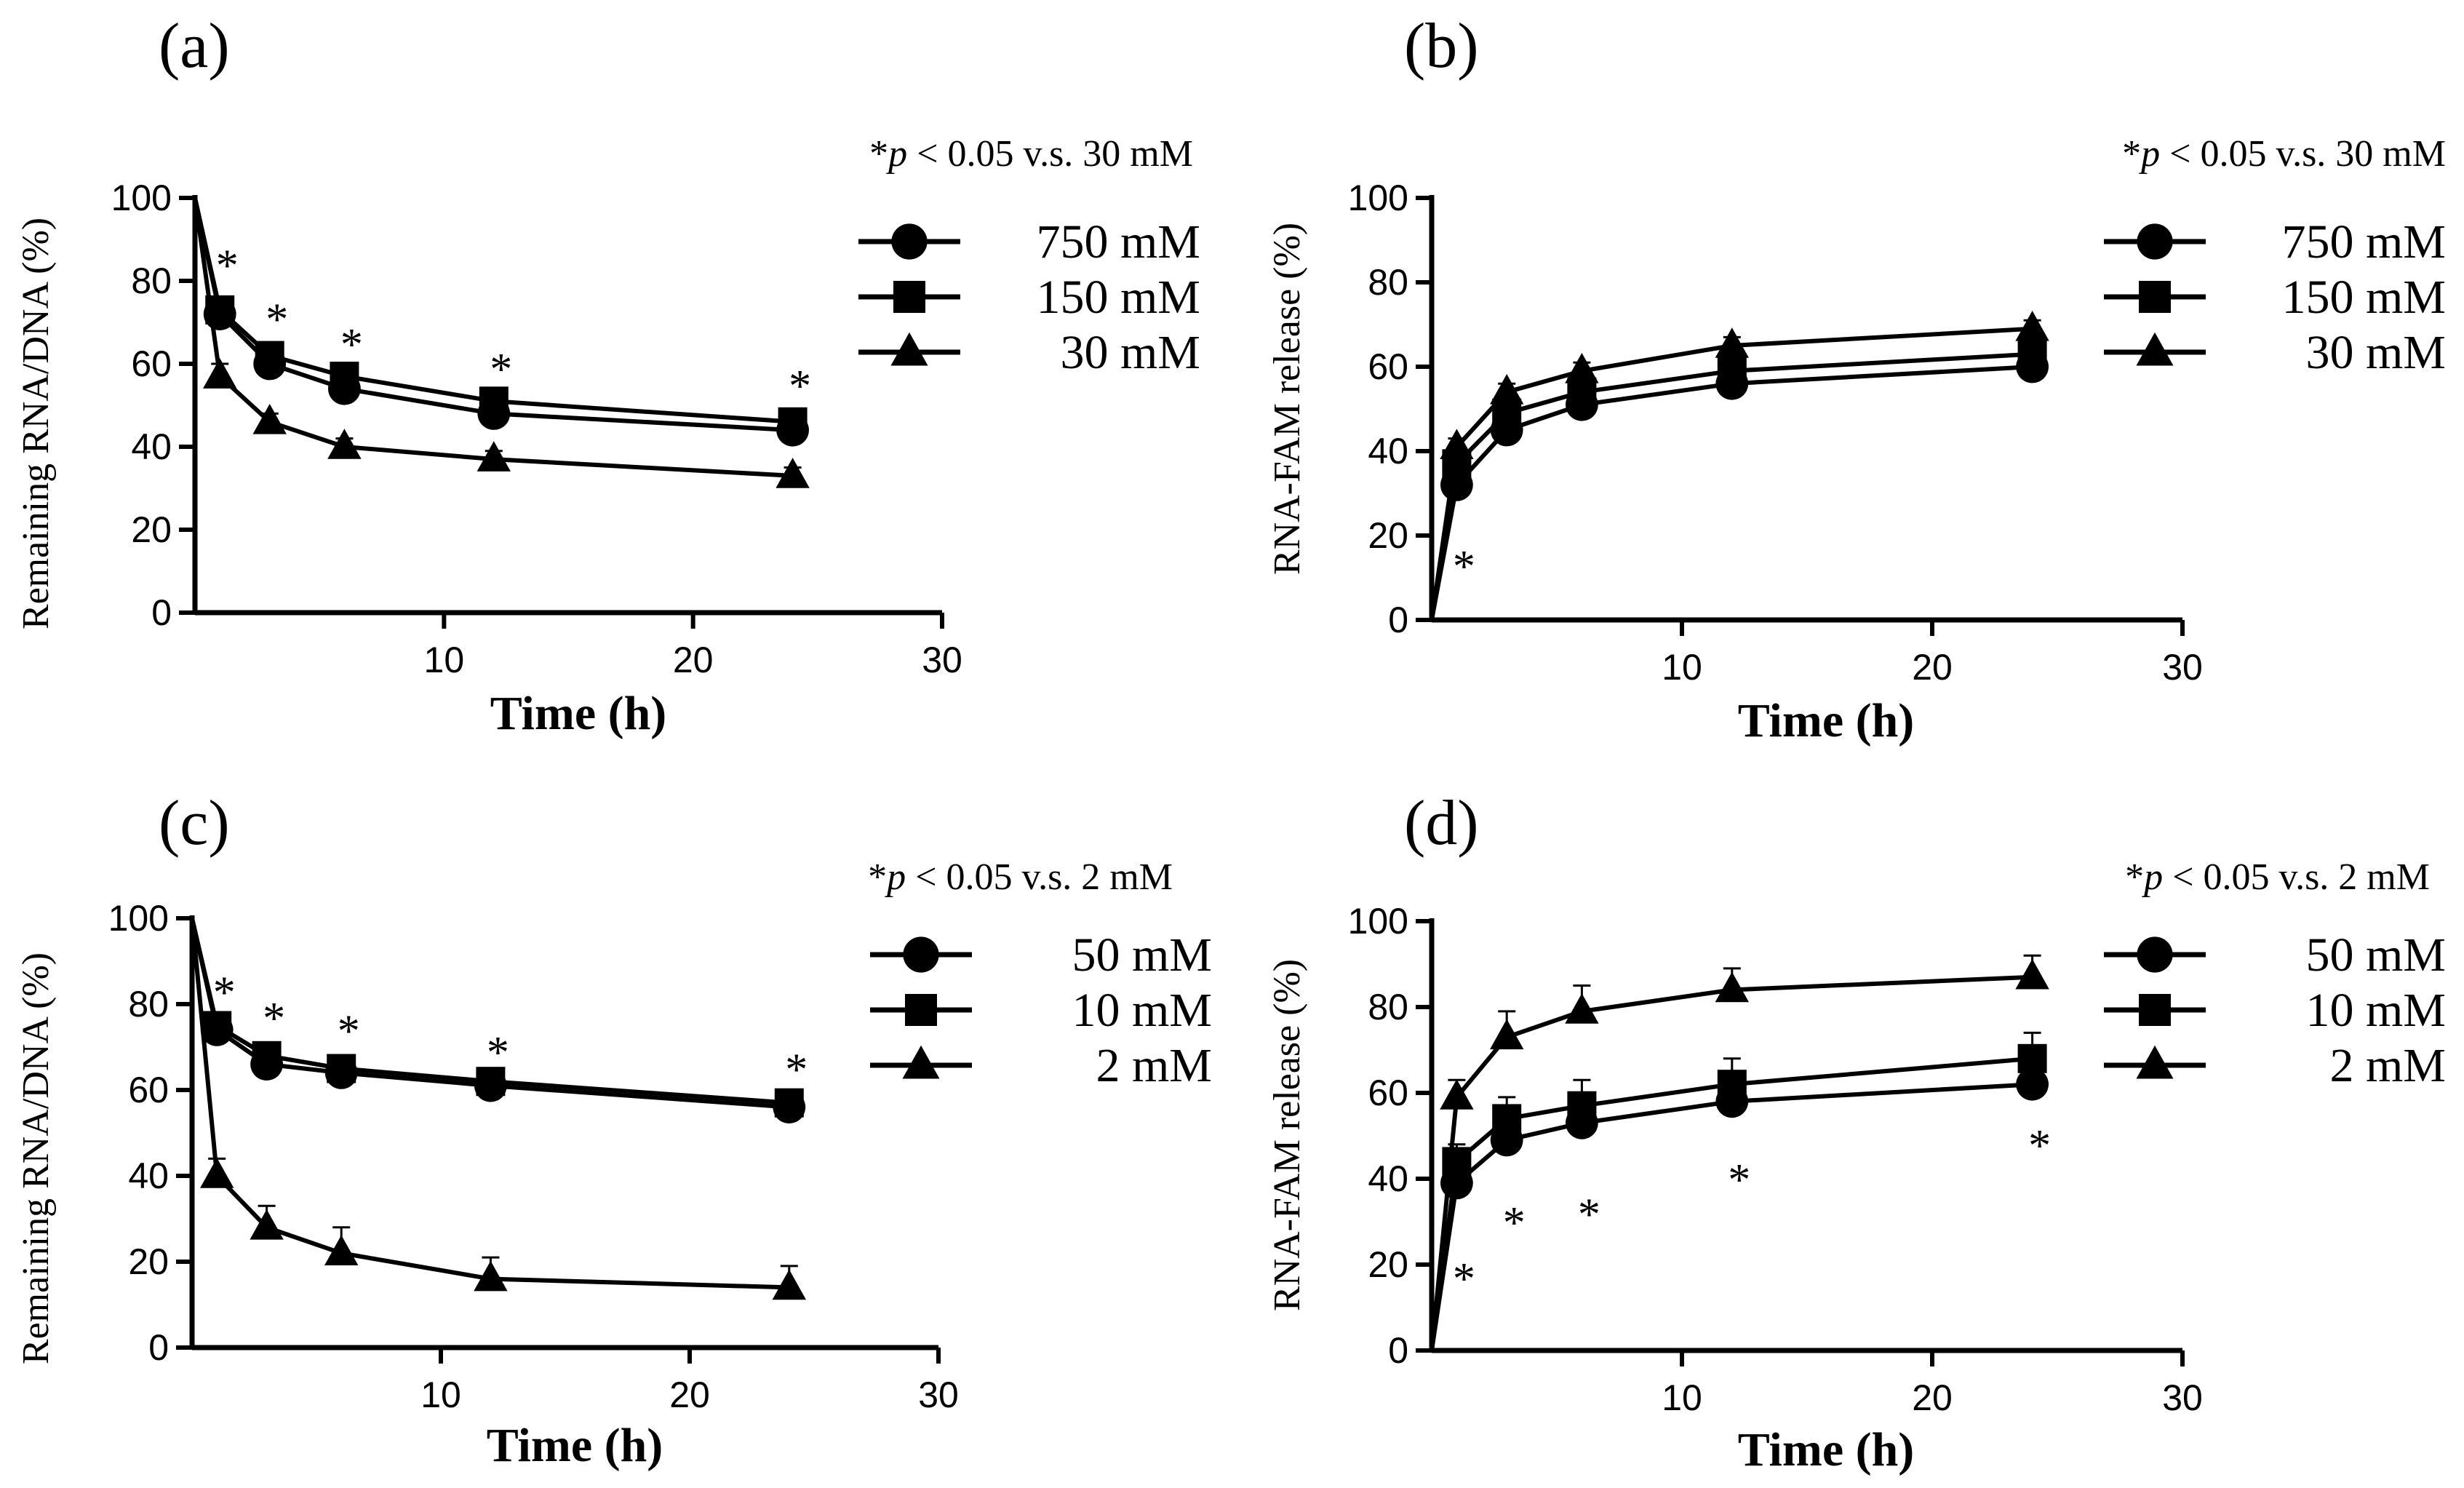  Describe the element at coordinates (693, 660) in the screenshot. I see `x-tick-label-a: 20` at that location.